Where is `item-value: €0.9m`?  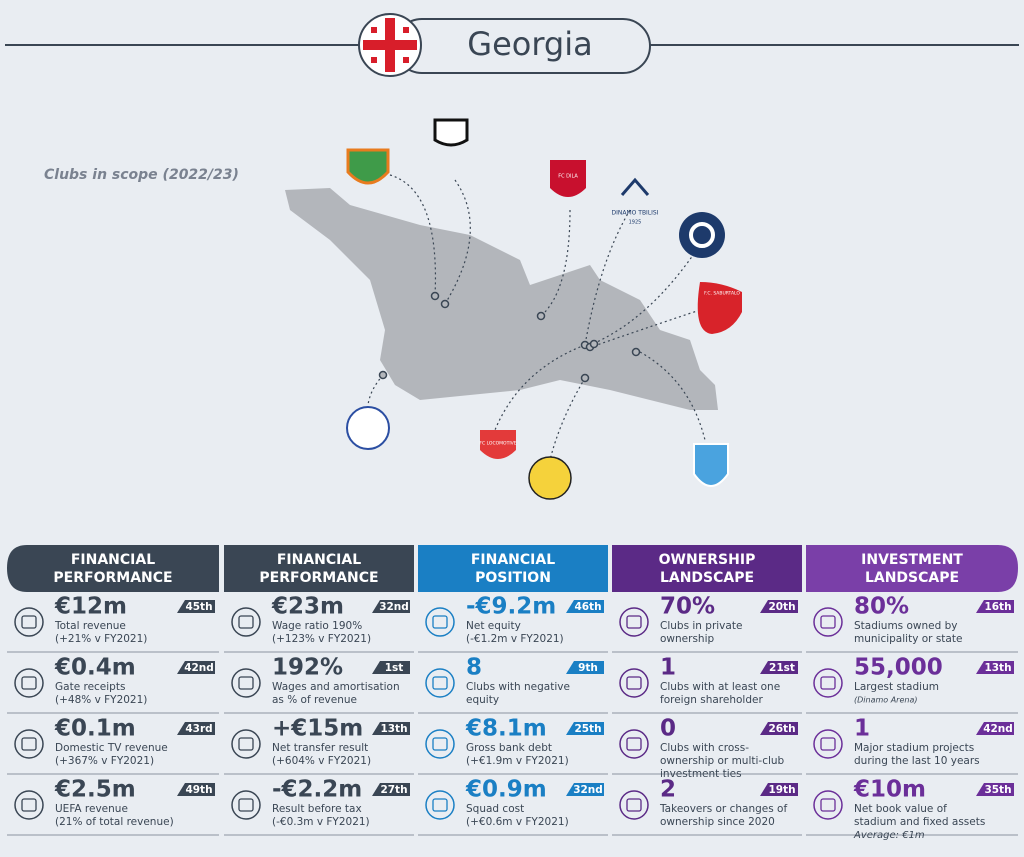
item-value: €0.9m is located at coordinates (506, 790).